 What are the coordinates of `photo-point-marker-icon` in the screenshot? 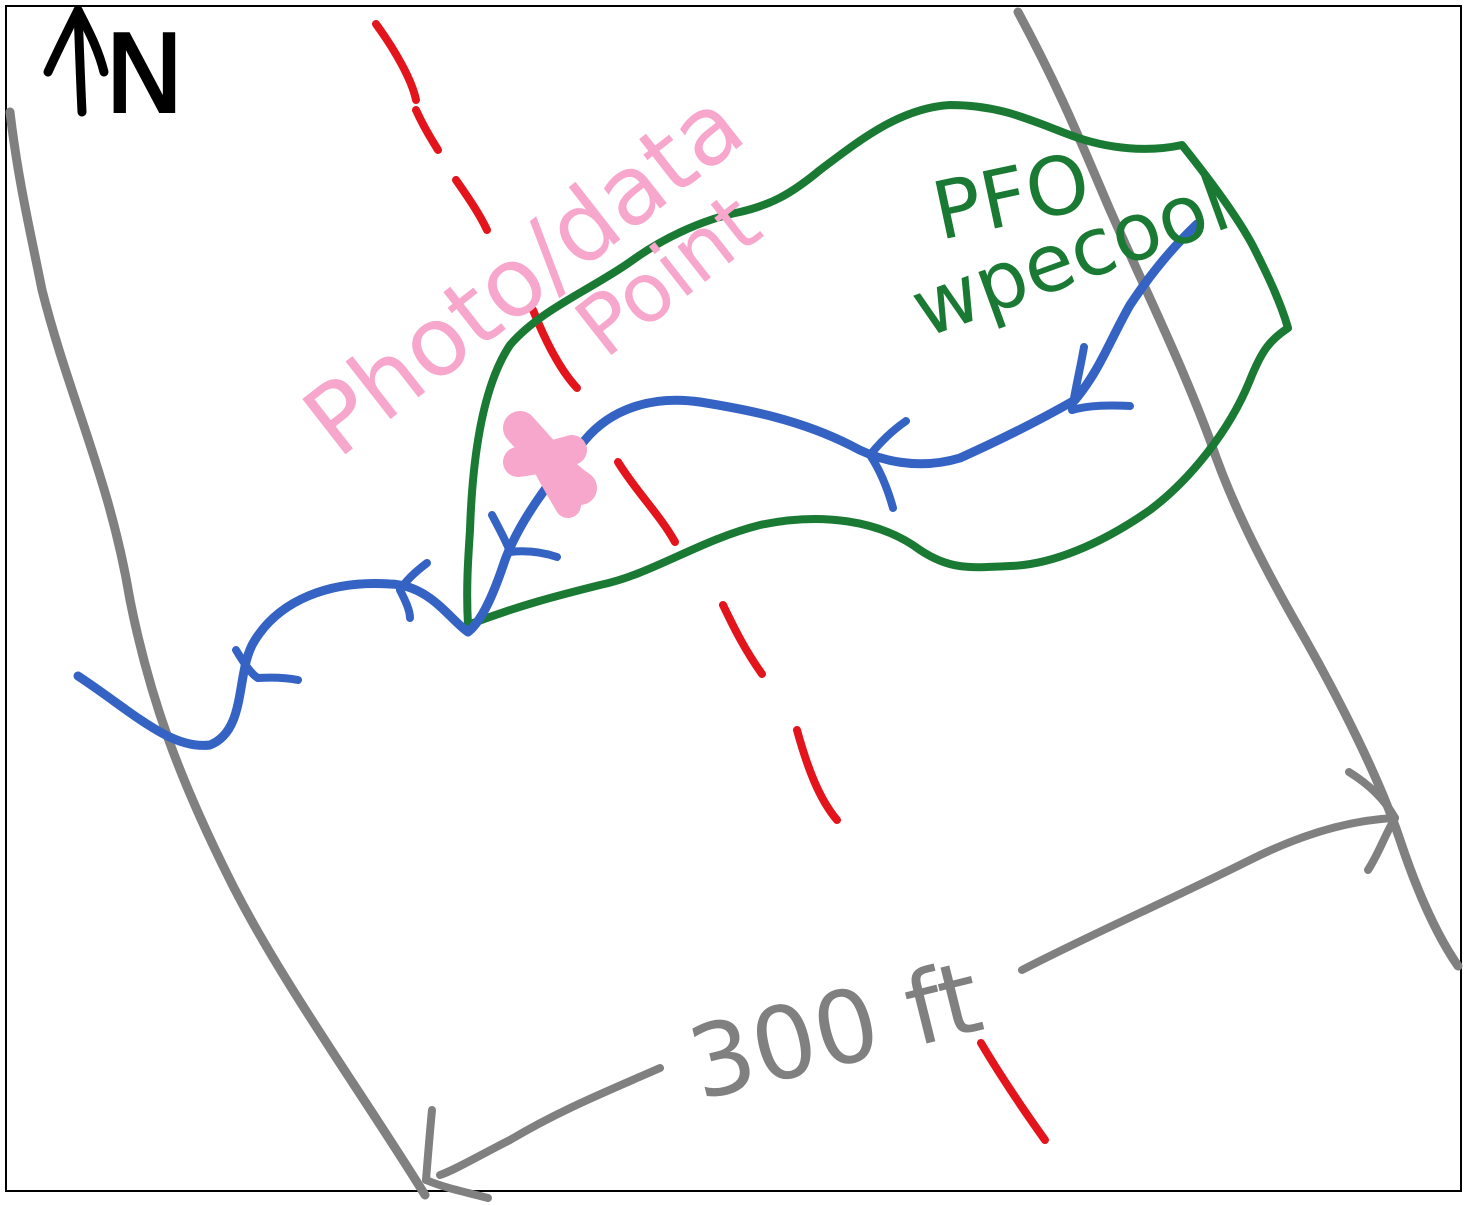 It's located at (550, 464).